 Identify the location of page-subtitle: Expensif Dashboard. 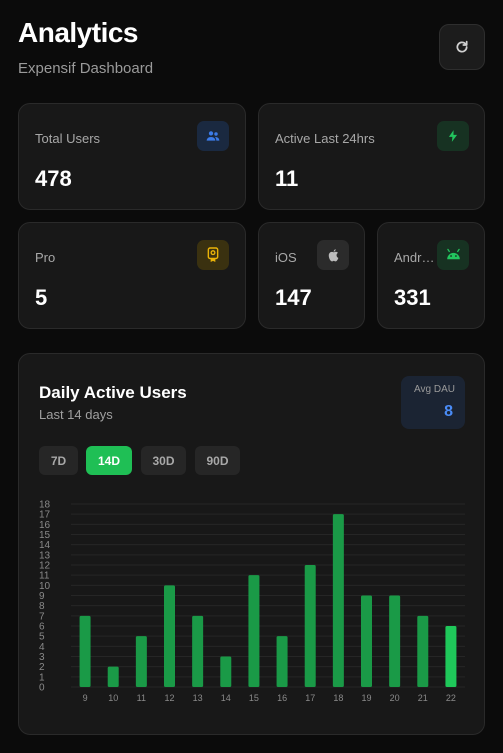
(86, 68).